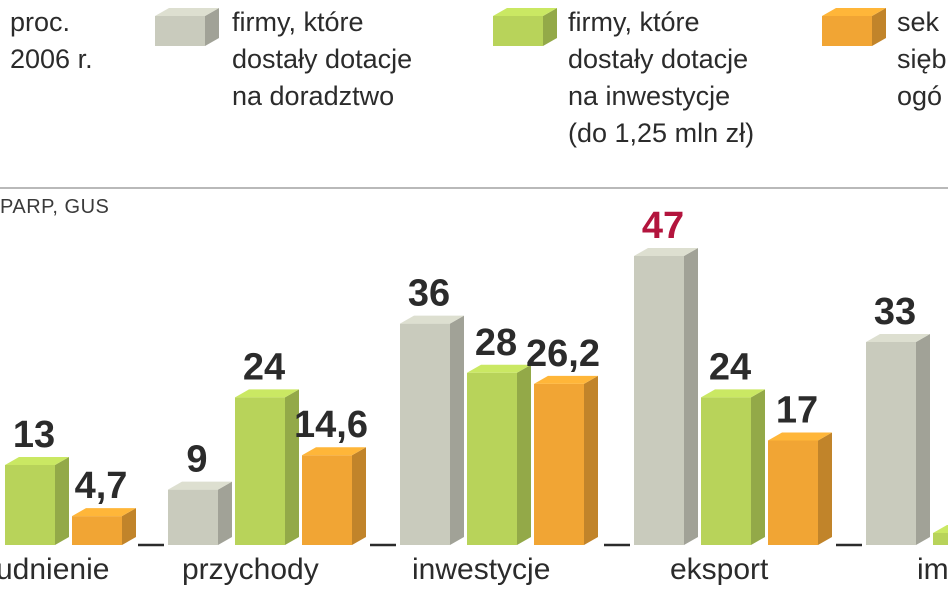  Describe the element at coordinates (730, 367) in the screenshot. I see `data-label-3-1: 24` at that location.